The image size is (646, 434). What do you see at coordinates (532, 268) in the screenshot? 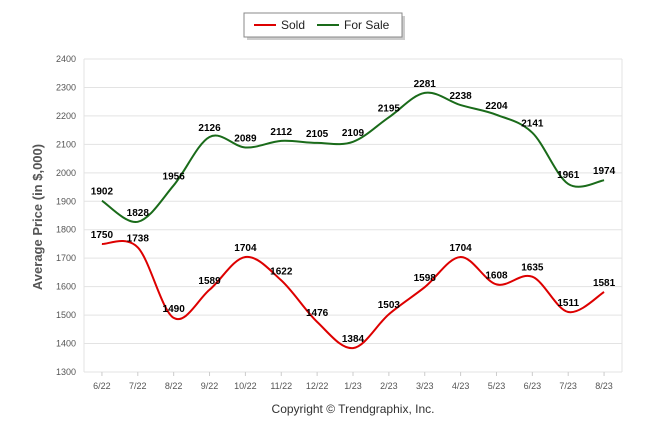
I see `data-label-sold: 1635` at bounding box center [532, 268].